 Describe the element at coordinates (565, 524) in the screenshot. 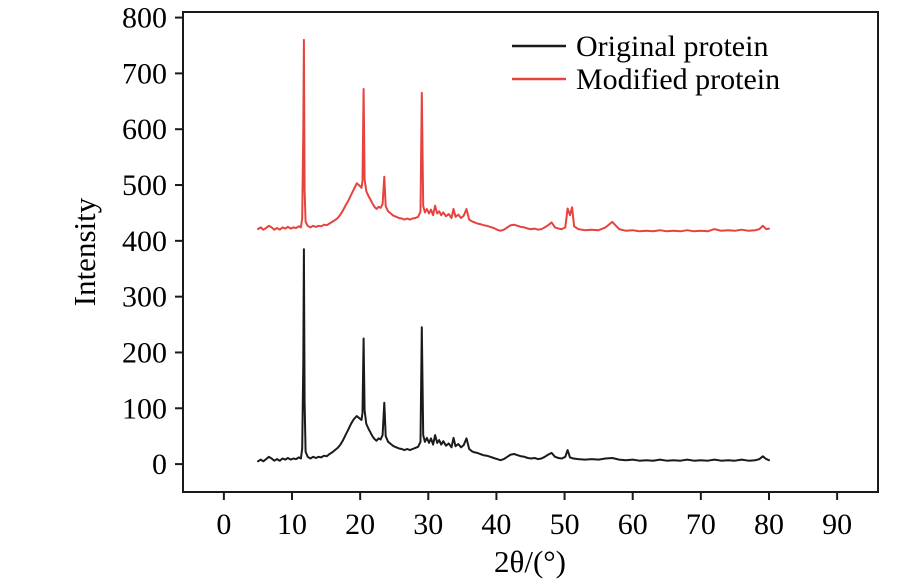

I see `x-tick-label: 50` at that location.